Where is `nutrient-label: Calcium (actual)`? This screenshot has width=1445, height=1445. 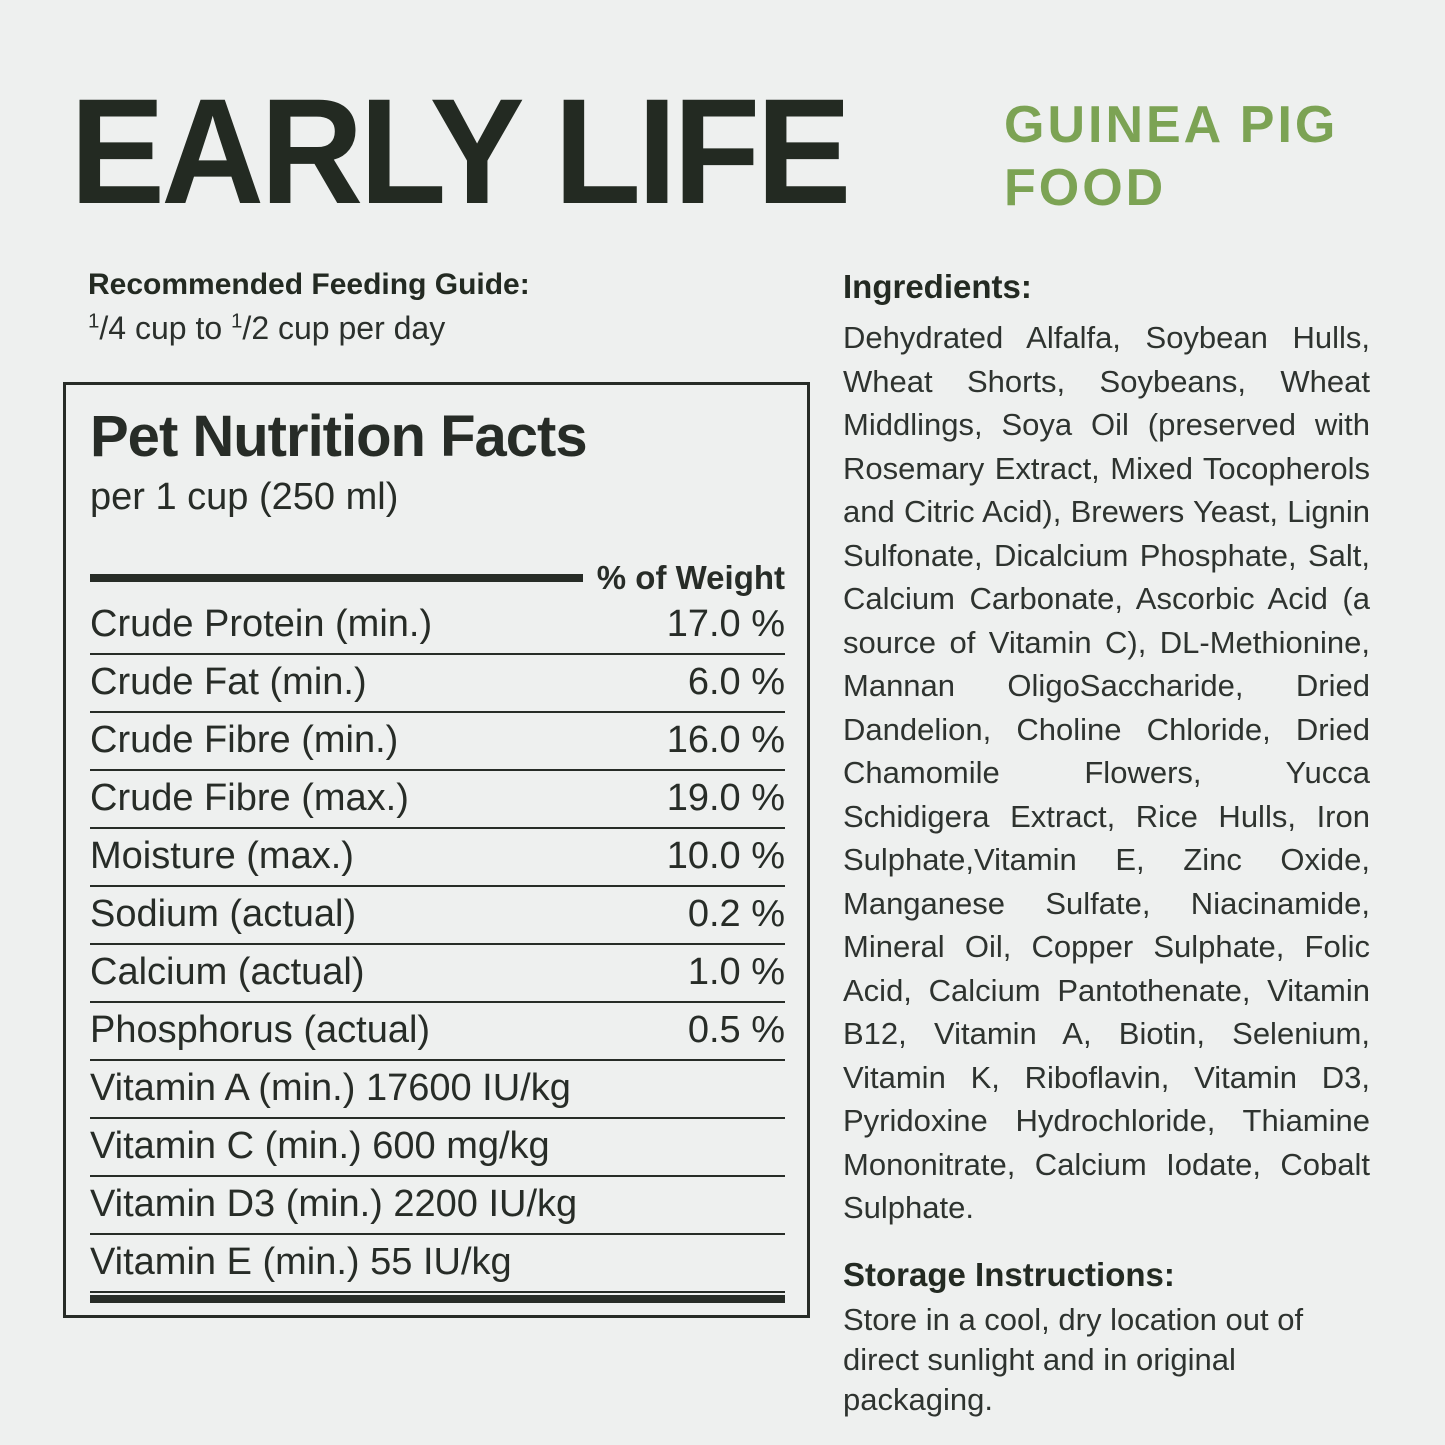 nutrient-label: Calcium (actual) is located at coordinates (227, 971).